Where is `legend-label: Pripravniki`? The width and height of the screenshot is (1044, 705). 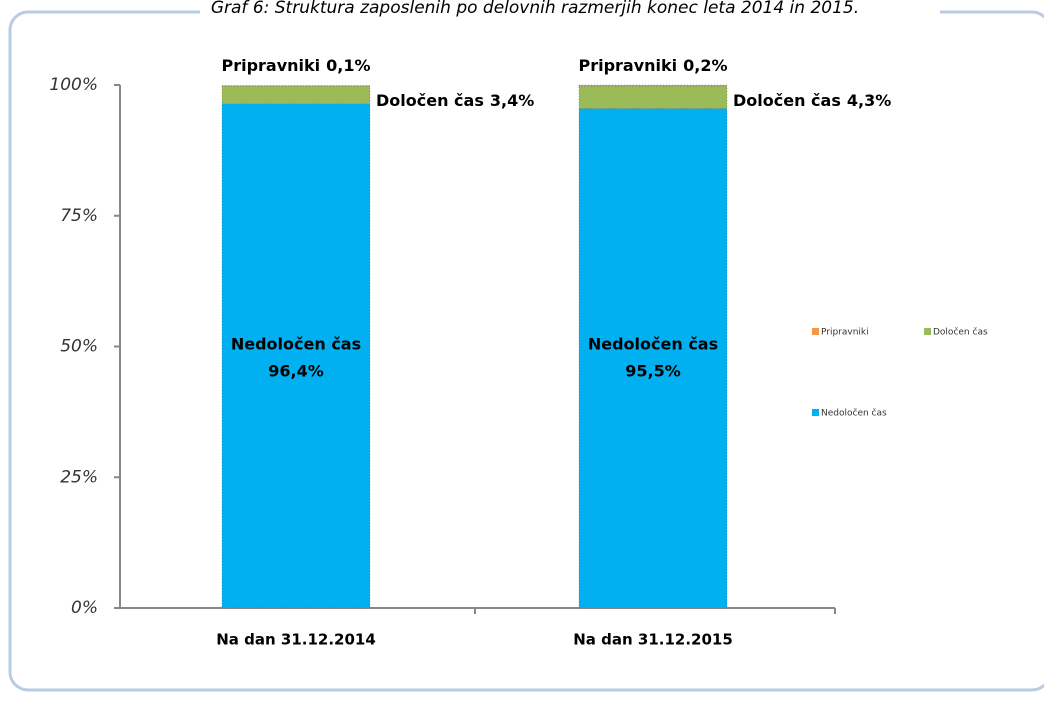 legend-label: Pripravniki is located at coordinates (845, 333).